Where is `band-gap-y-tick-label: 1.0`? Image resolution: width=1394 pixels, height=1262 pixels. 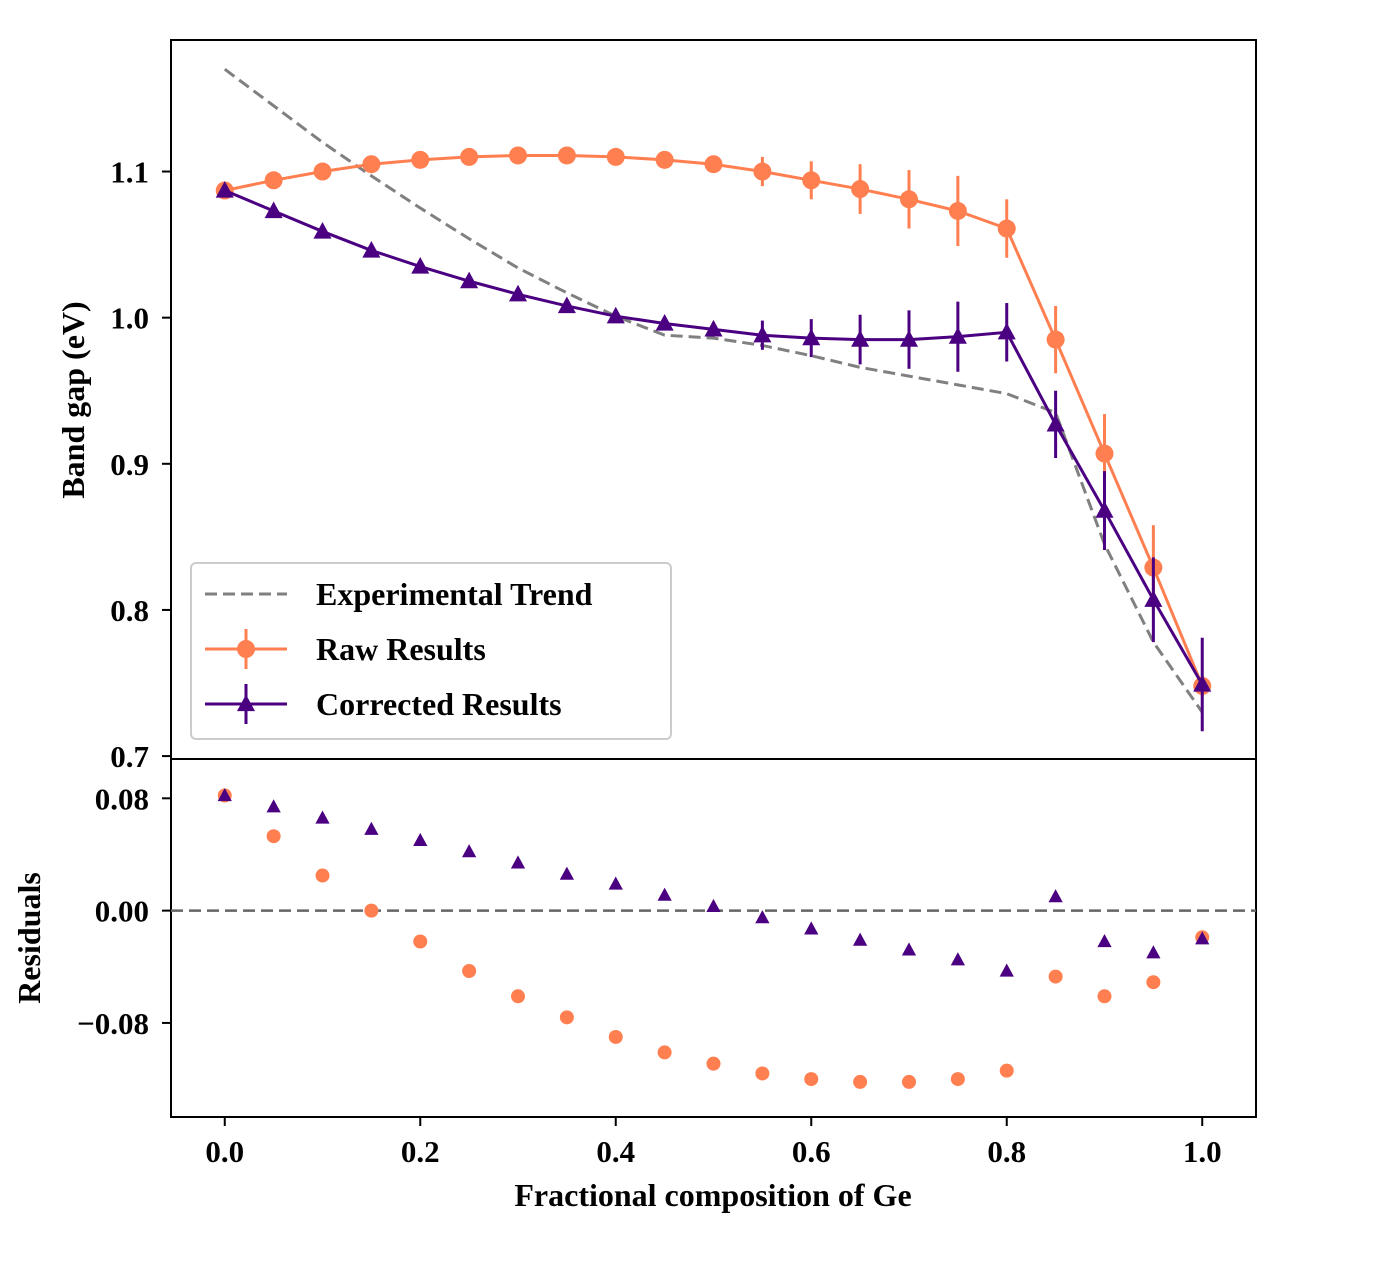
band-gap-y-tick-label: 1.0 is located at coordinates (129, 318).